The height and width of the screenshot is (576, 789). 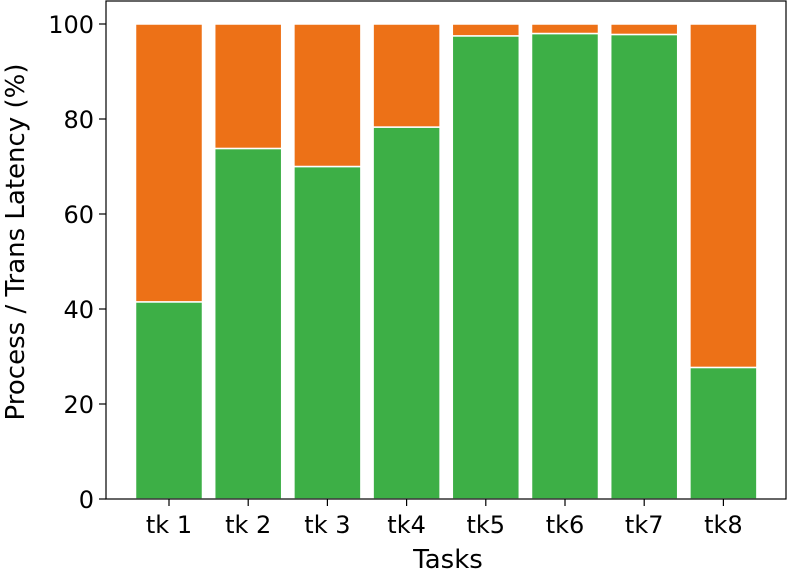 I want to click on x-tick-label: tk 3, so click(x=327, y=525).